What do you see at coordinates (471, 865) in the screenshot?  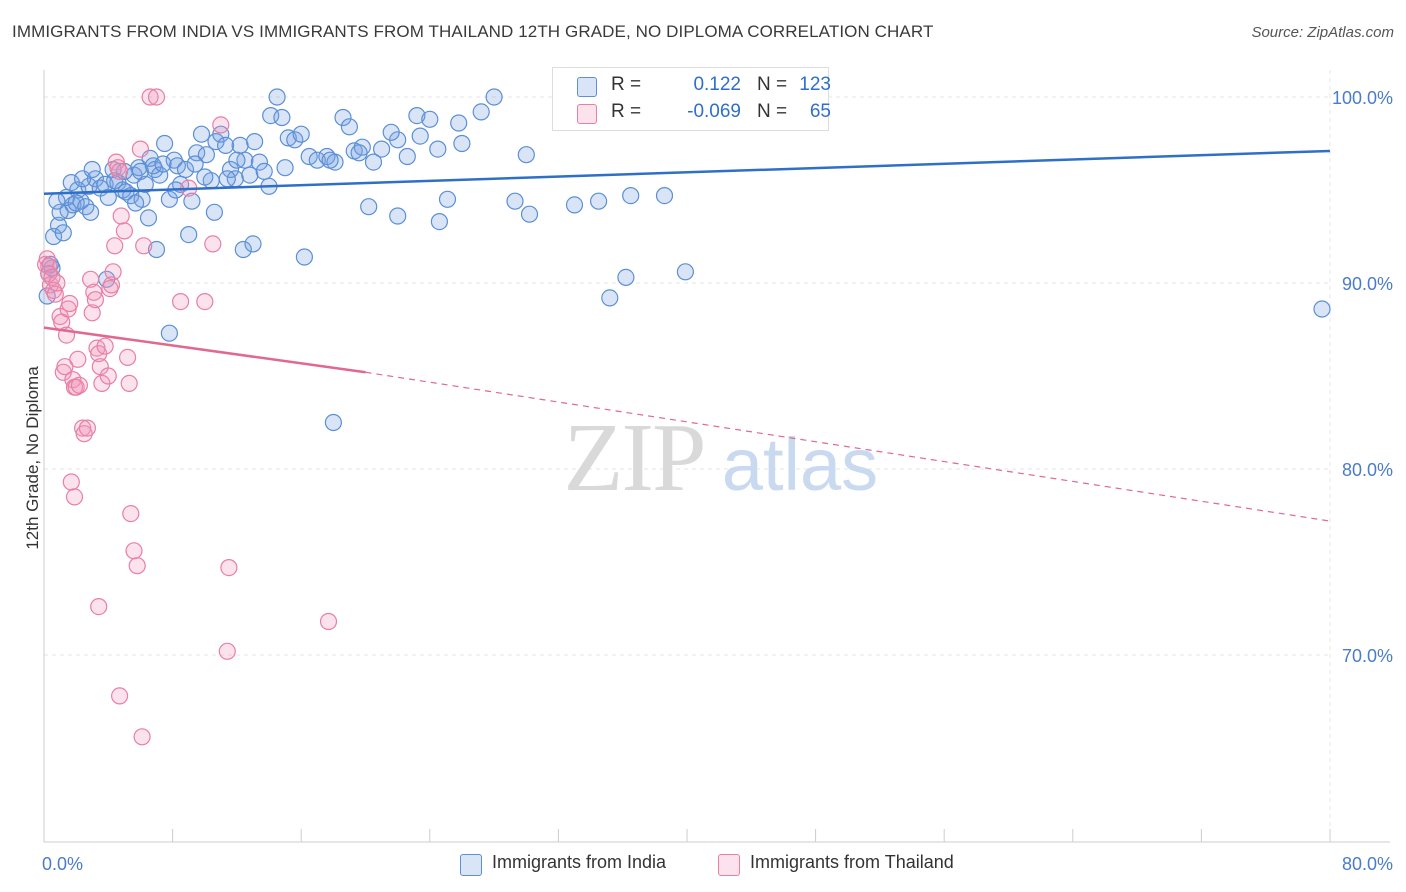 I see `india-swatch` at bounding box center [471, 865].